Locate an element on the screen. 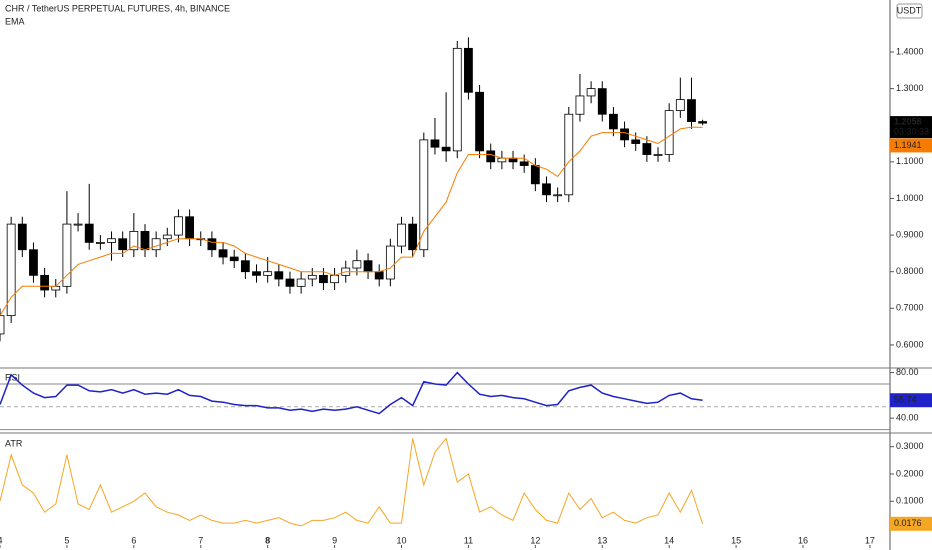 This screenshot has height=550, width=932. y-tick-label: 0.9000 is located at coordinates (910, 234).